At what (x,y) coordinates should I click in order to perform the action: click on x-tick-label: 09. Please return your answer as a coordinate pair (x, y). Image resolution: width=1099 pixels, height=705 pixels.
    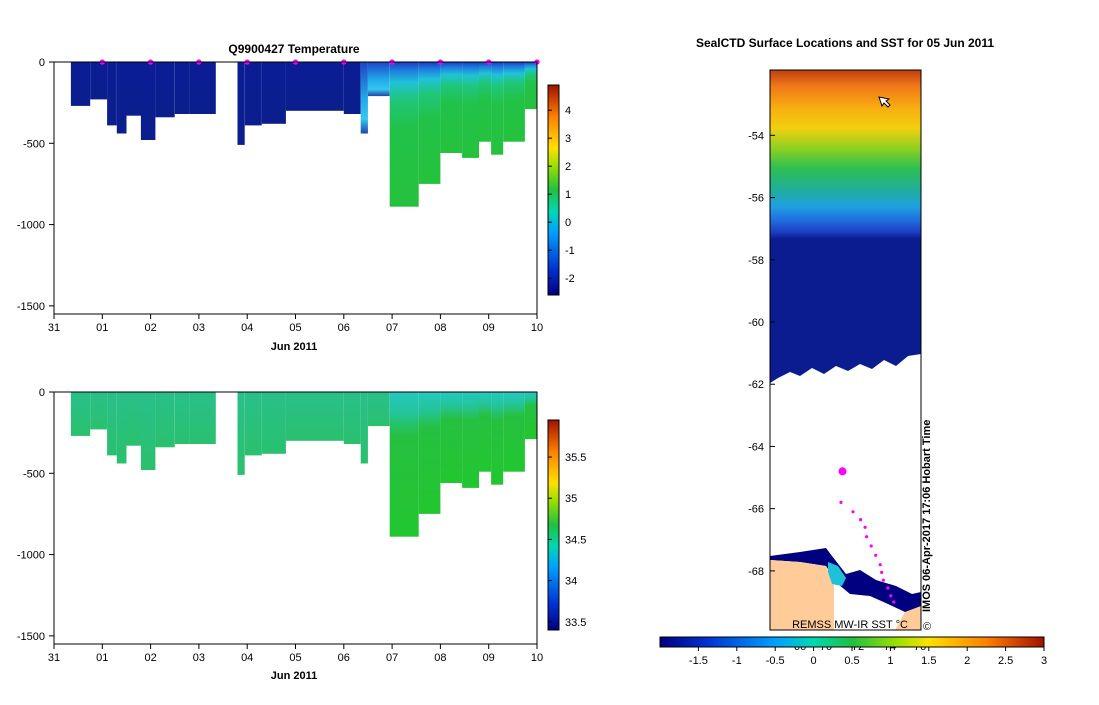
    Looking at the image, I should click on (489, 328).